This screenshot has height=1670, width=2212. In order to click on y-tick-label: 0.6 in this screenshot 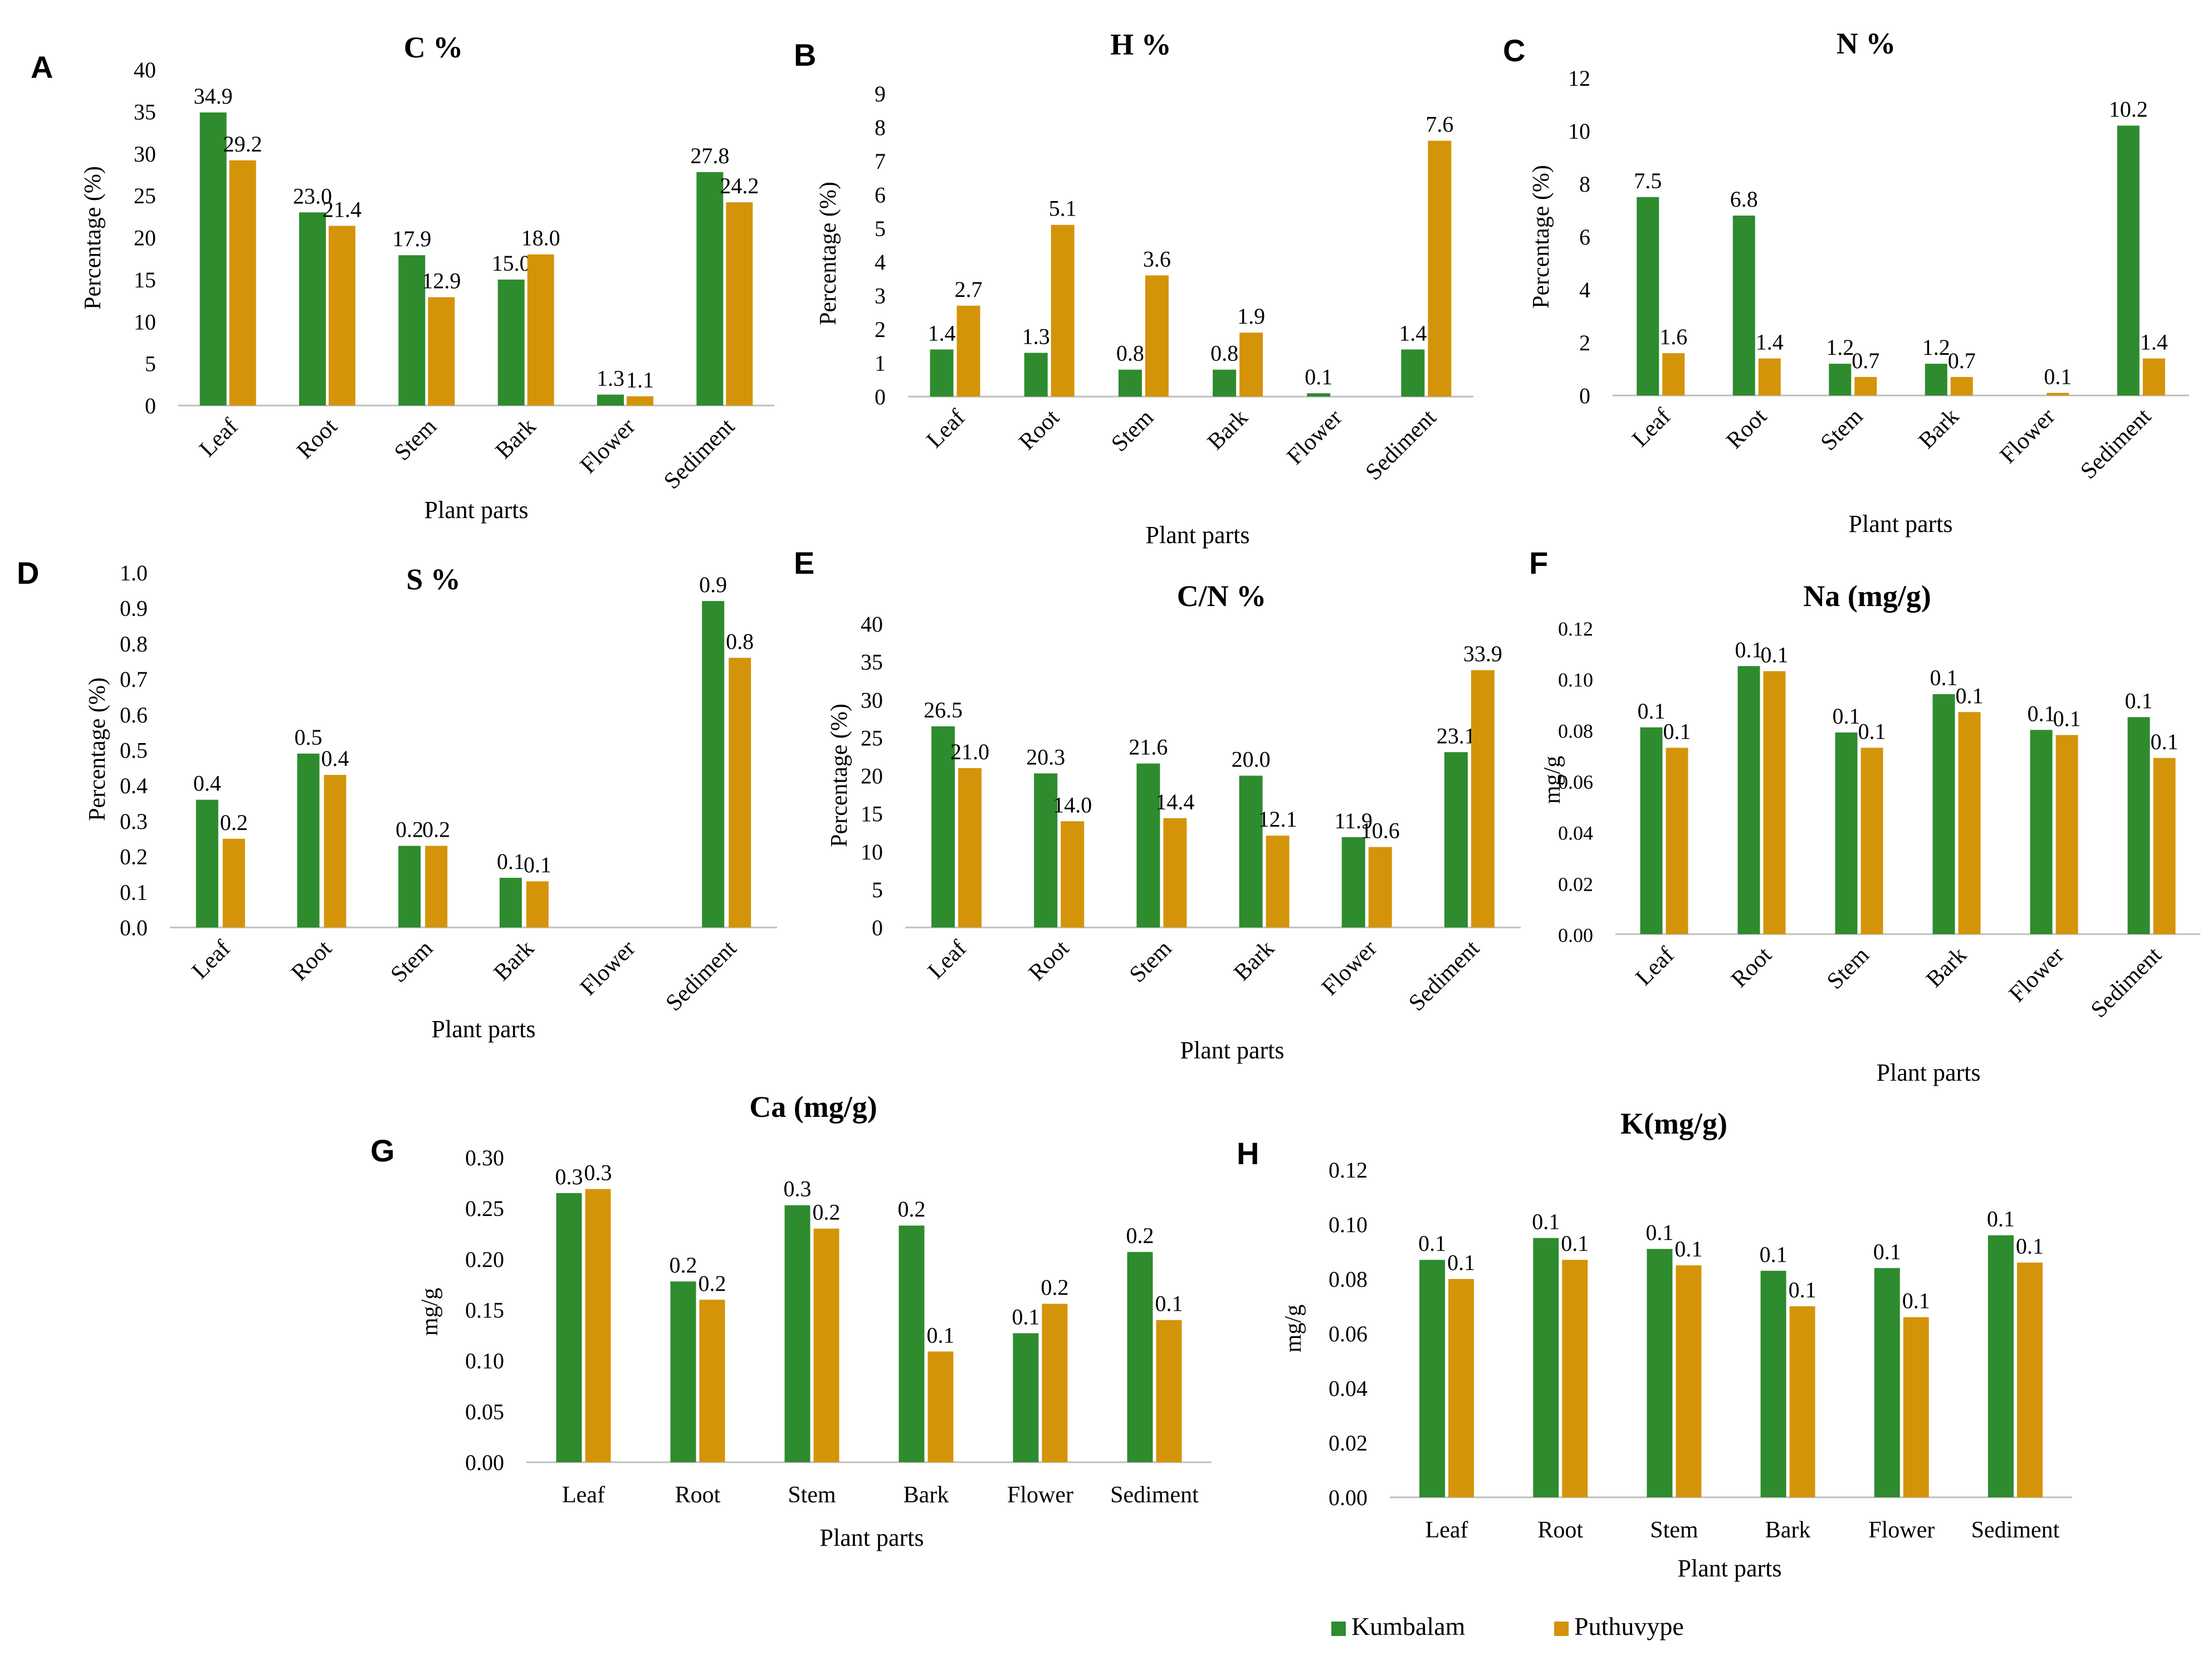, I will do `click(134, 714)`.